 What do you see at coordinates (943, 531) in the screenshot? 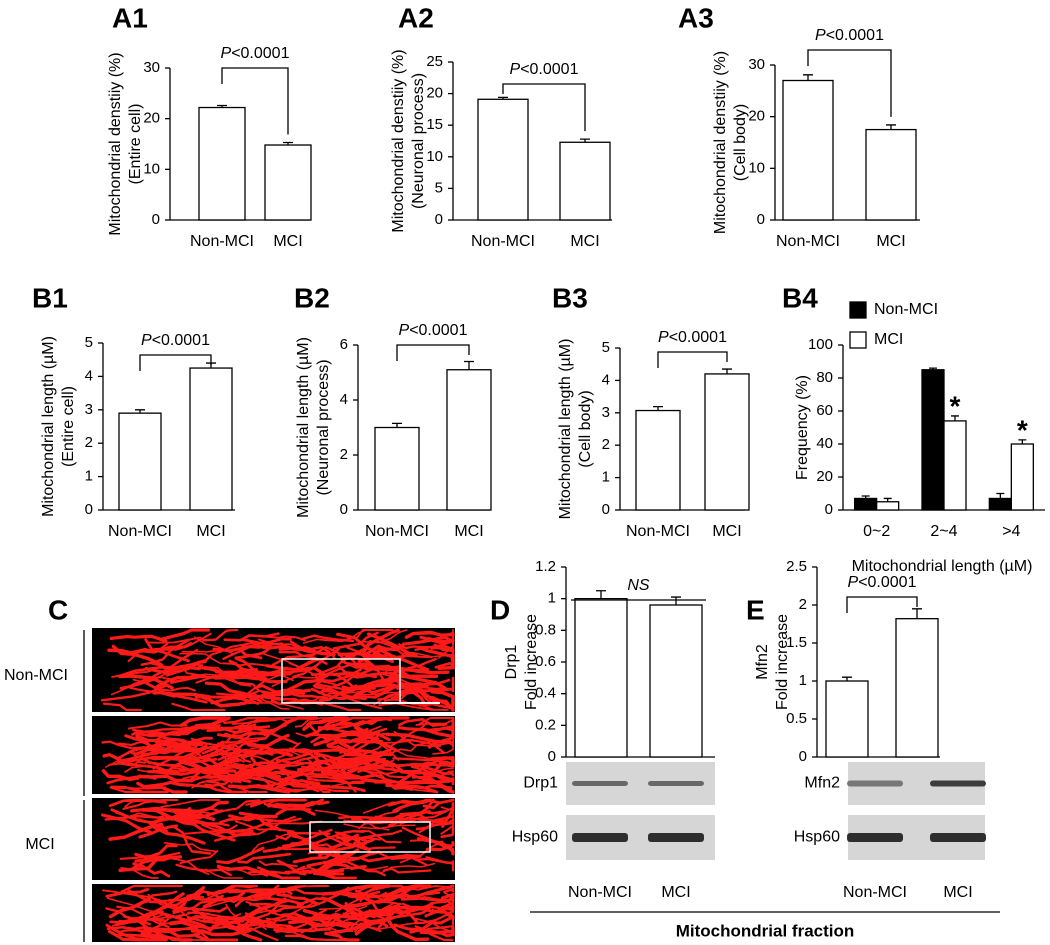
I see `x-tick-label: 2~4` at bounding box center [943, 531].